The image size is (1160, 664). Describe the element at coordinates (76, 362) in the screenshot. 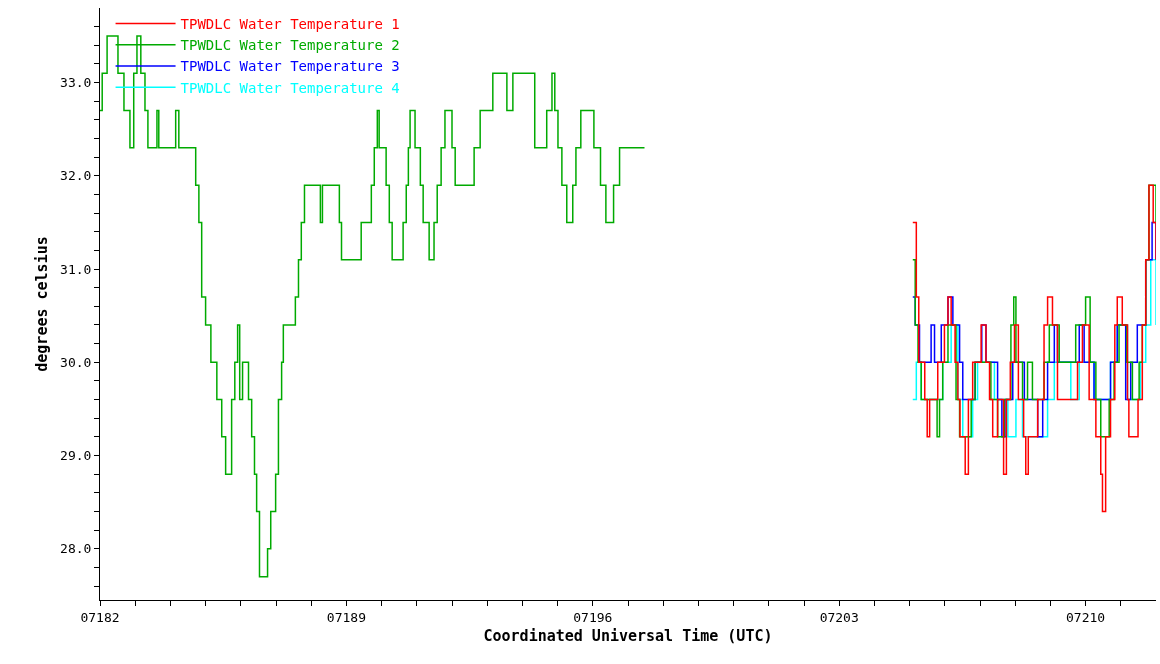

I see `y-tick-label: 30.0` at that location.